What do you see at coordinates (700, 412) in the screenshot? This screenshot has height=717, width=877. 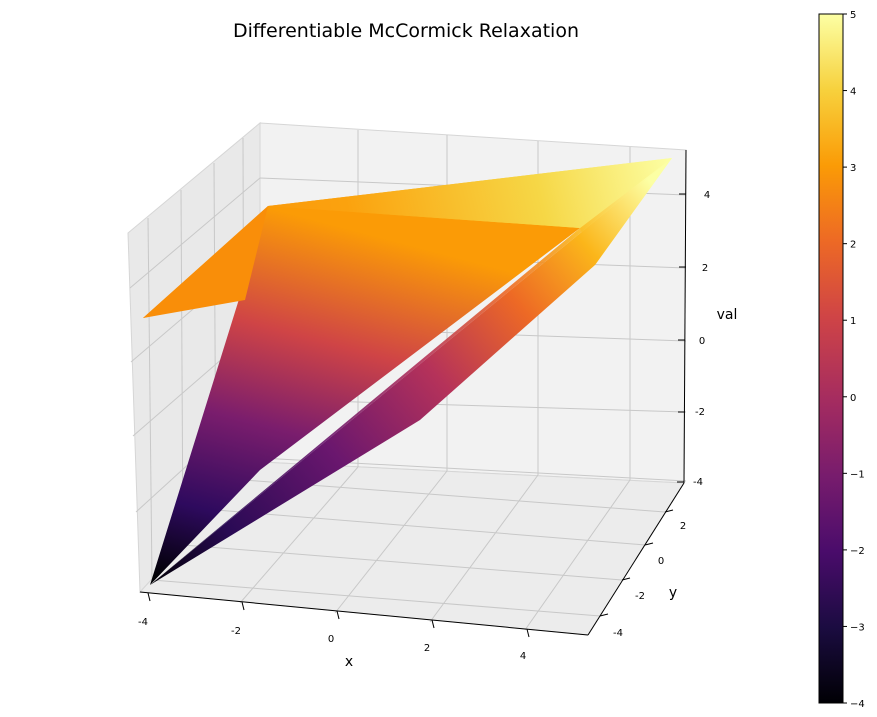 I see `z-tick-label: -2` at bounding box center [700, 412].